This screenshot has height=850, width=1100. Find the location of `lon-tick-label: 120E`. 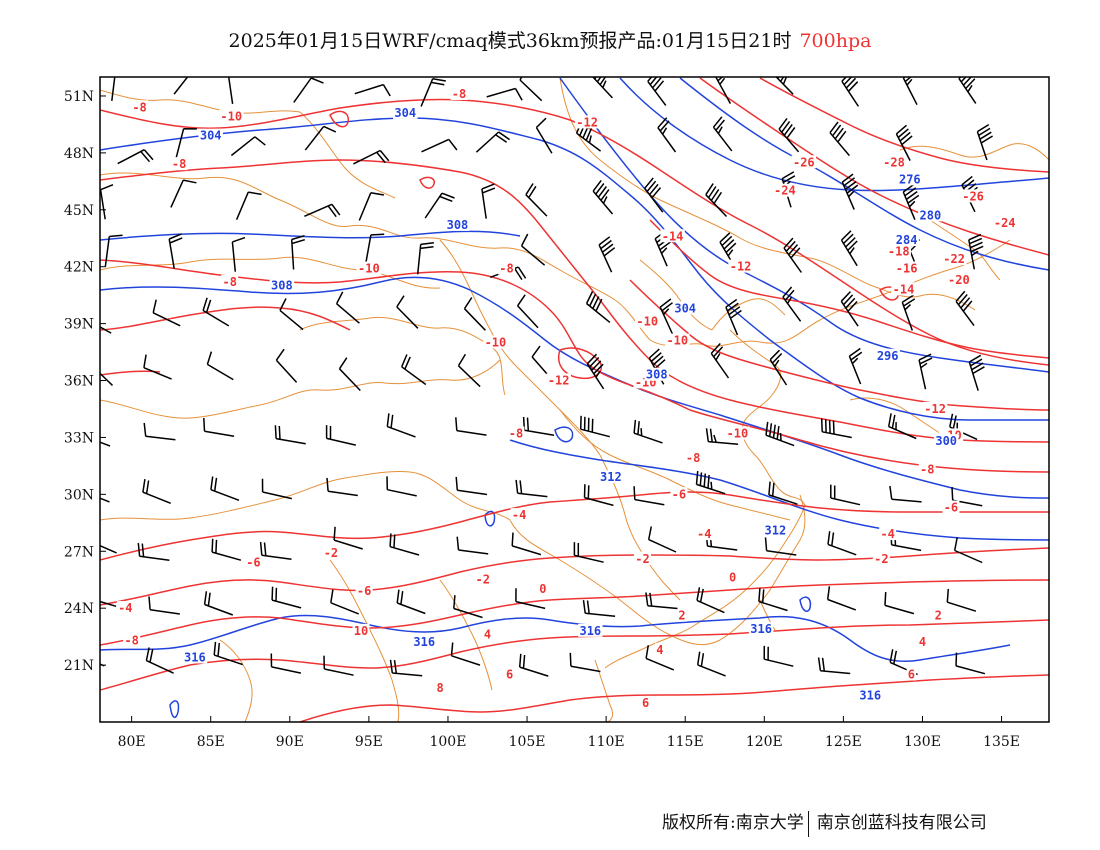

lon-tick-label: 120E is located at coordinates (764, 742).